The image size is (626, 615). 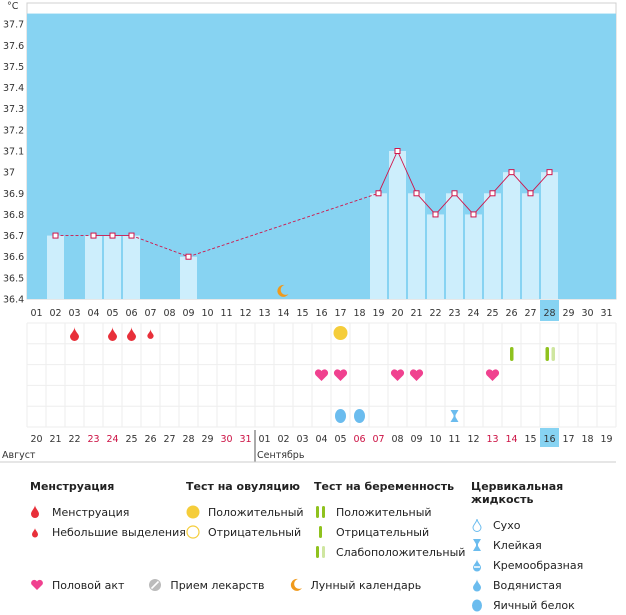 I want to click on cycle-day-label: 22, so click(x=435, y=313).